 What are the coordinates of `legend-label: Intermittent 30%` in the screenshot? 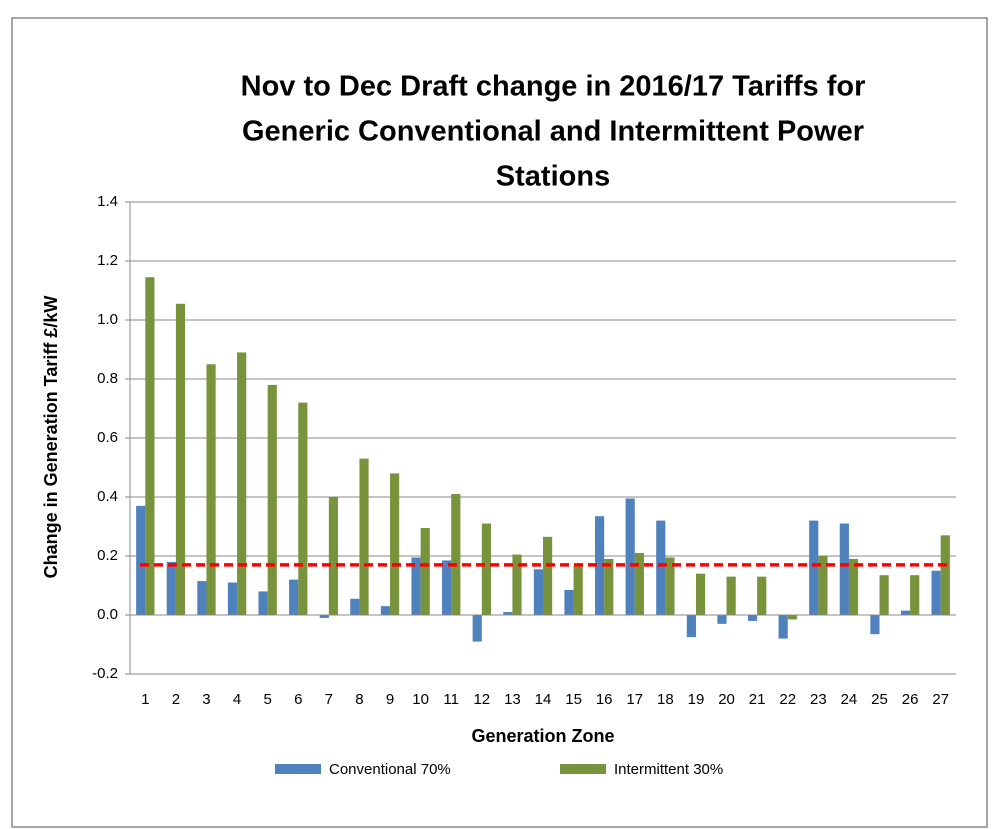 It's located at (668, 769).